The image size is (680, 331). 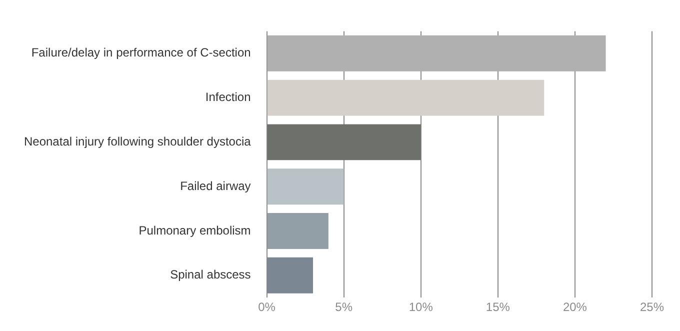 What do you see at coordinates (344, 307) in the screenshot?
I see `x-tick-label: 5%` at bounding box center [344, 307].